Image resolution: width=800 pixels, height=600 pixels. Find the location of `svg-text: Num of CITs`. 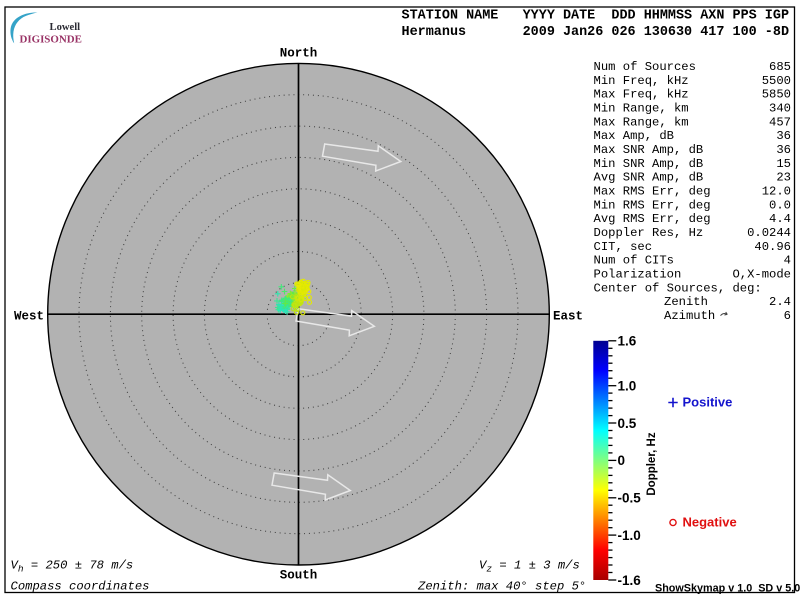

svg-text: Num of CITs is located at coordinates (634, 261).